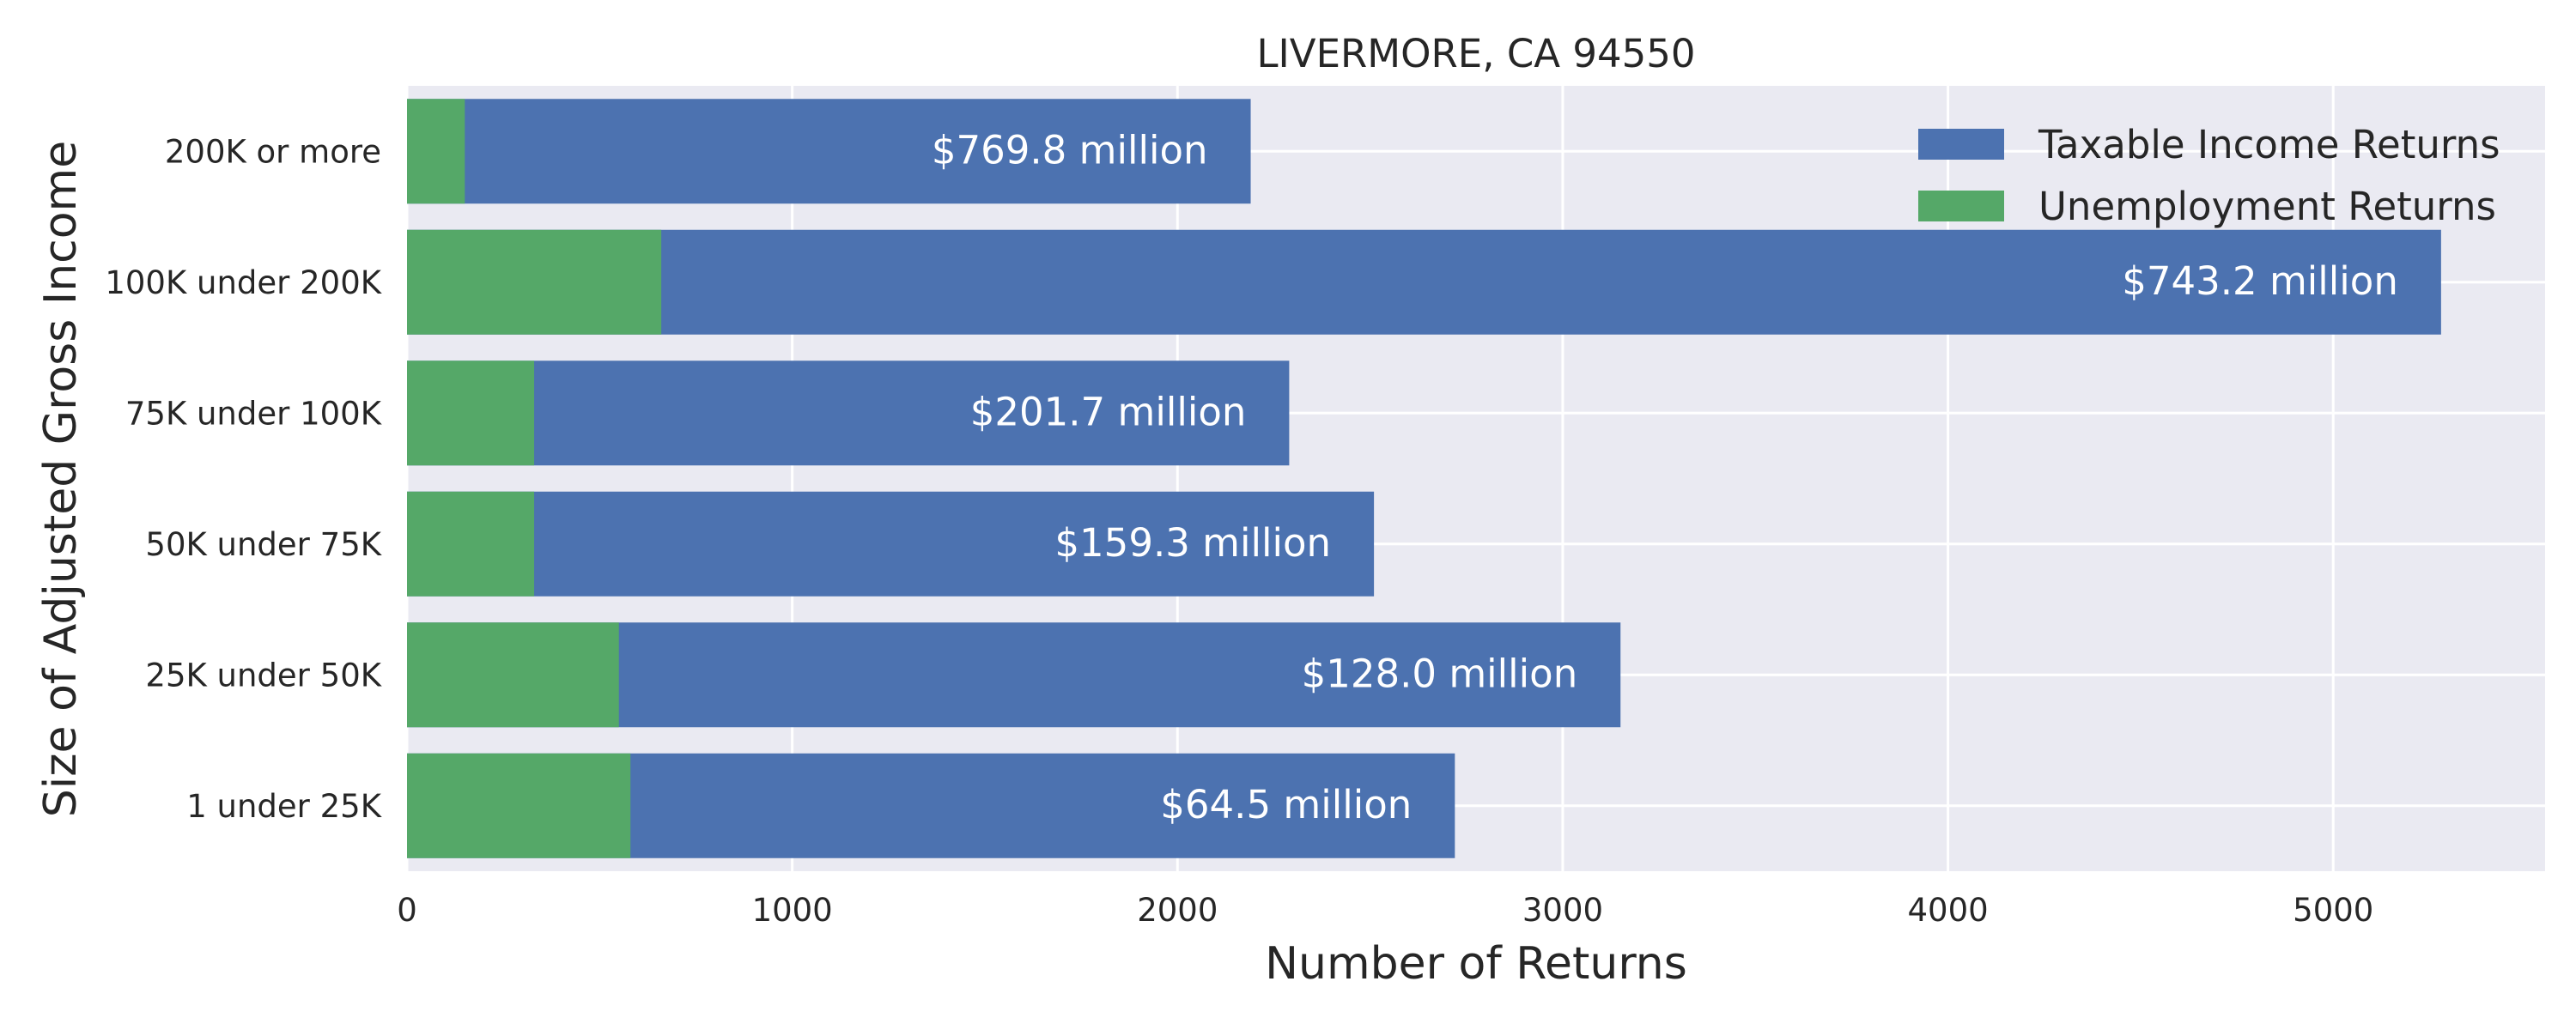  What do you see at coordinates (1562, 910) in the screenshot?
I see `x-tick-label-3000: 3000` at bounding box center [1562, 910].